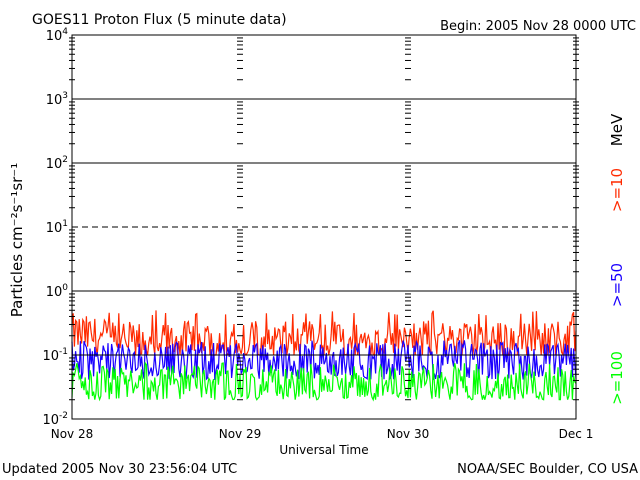 The height and width of the screenshot is (480, 640). I want to click on y-tick-label: 10⁴, so click(57, 35).